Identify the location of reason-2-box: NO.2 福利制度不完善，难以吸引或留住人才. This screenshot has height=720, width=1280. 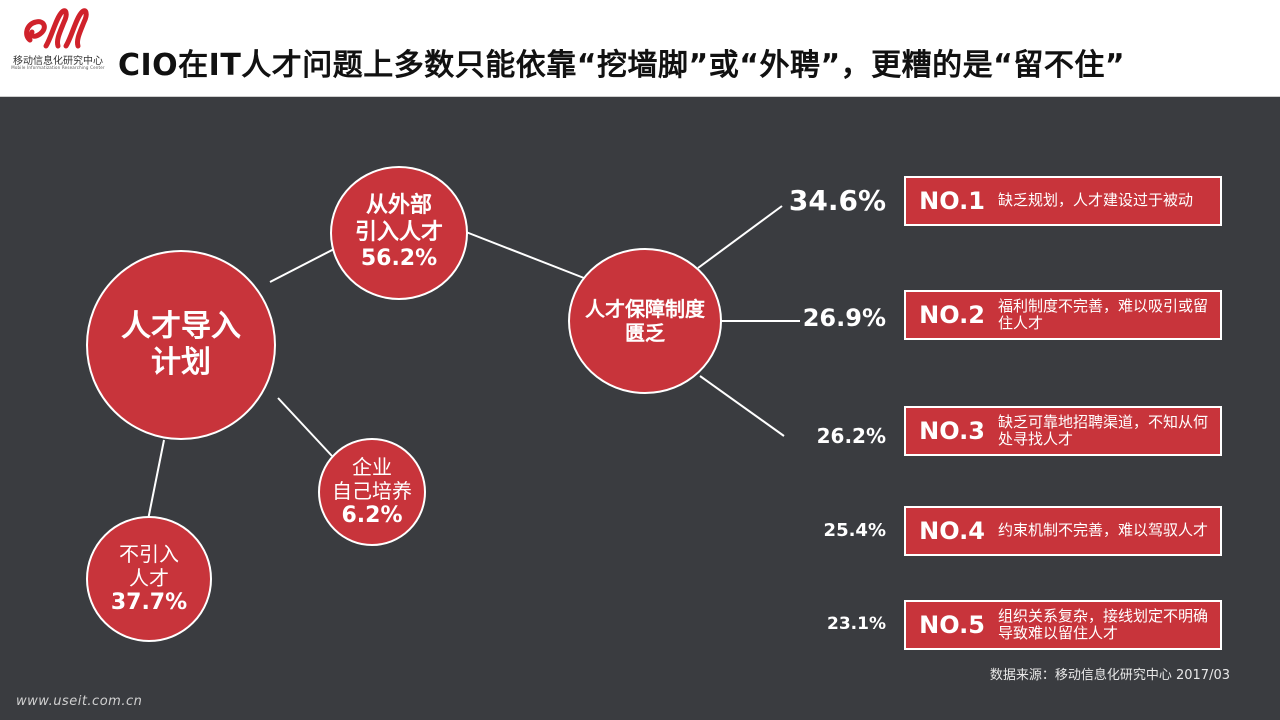
(1063, 315).